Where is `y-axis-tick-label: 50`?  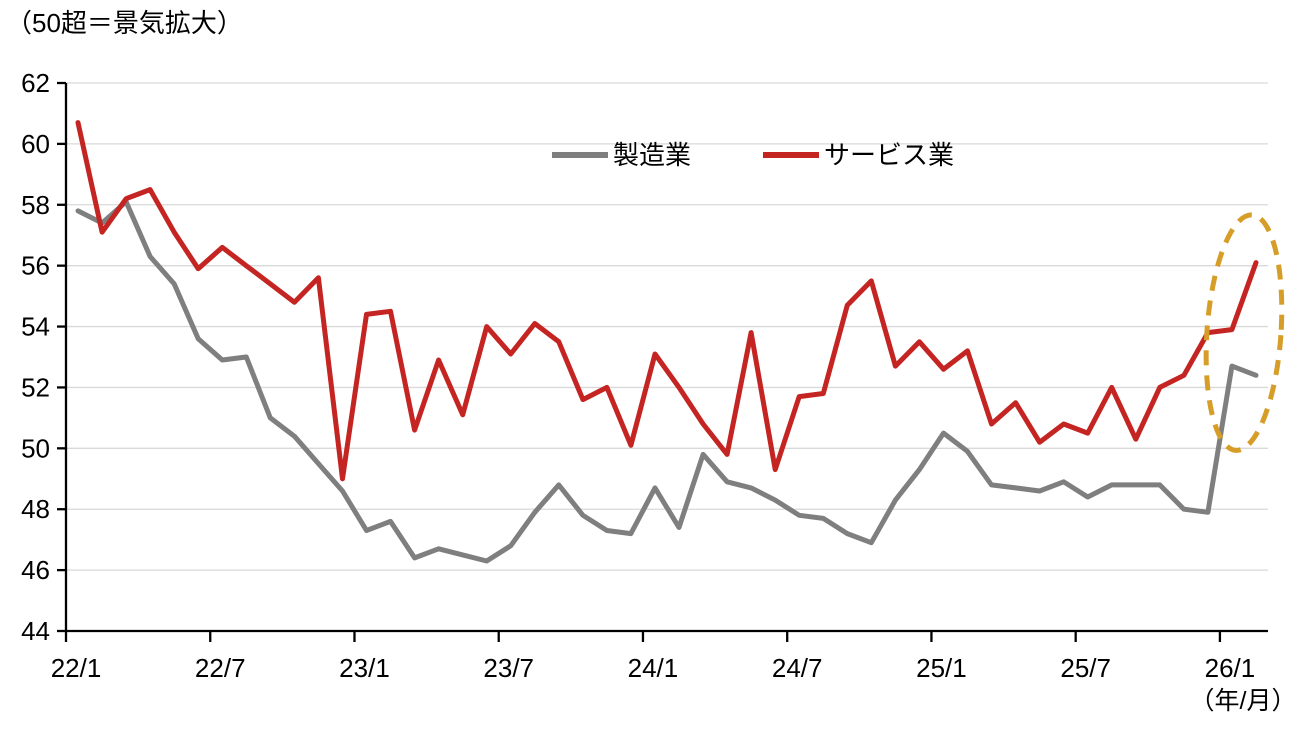 y-axis-tick-label: 50 is located at coordinates (35, 448).